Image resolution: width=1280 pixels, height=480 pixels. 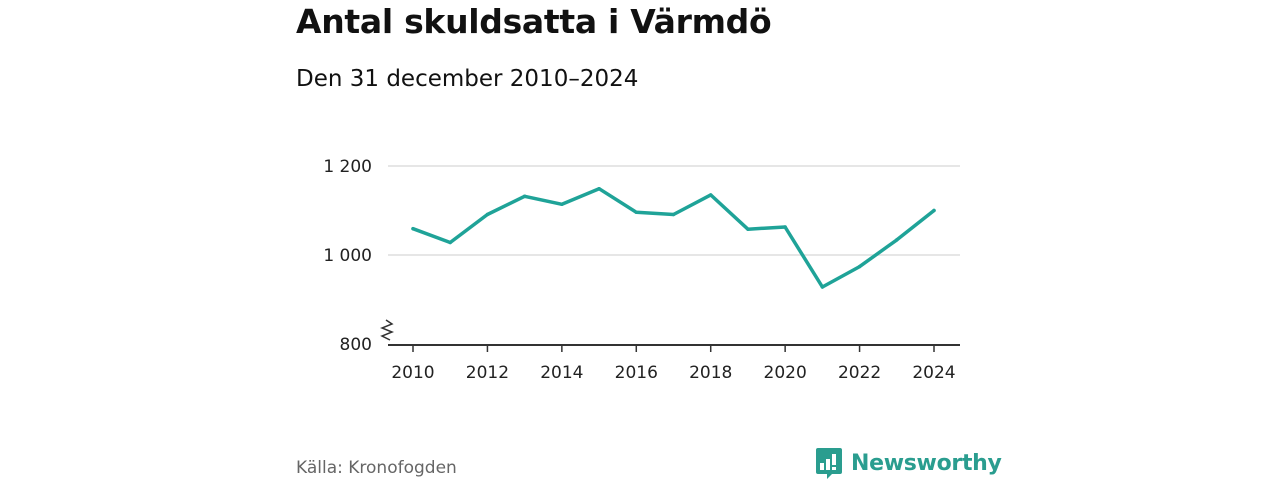 What do you see at coordinates (534, 21) in the screenshot?
I see `chart-title: Antal skuldsatta i Värmdö` at bounding box center [534, 21].